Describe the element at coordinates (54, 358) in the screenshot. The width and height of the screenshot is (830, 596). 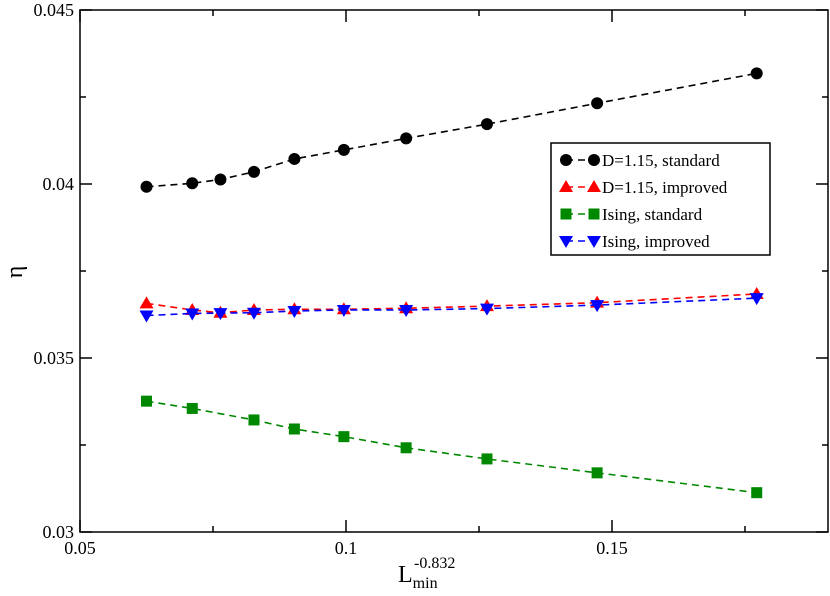
I see `y-tick-label: 0.035` at that location.